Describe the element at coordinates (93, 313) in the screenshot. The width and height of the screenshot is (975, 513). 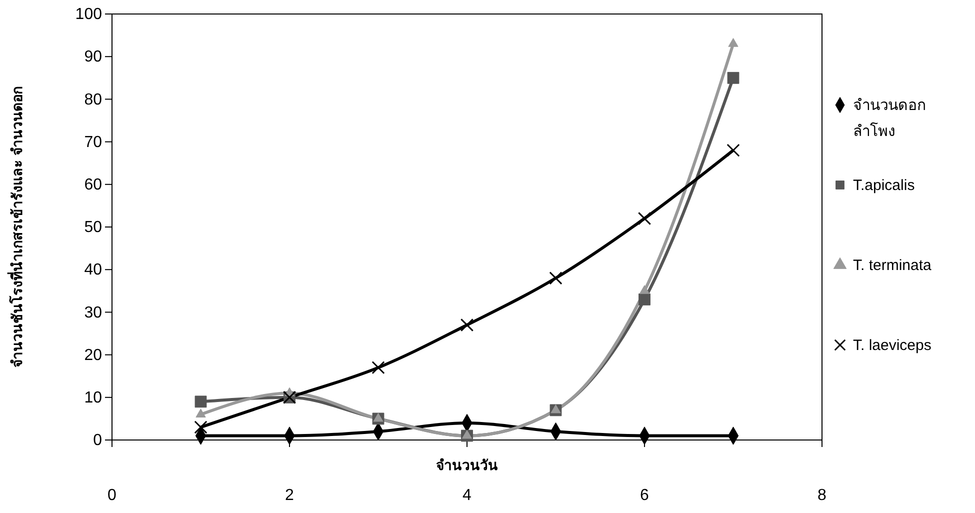
I see `y-tick-label: 30` at that location.